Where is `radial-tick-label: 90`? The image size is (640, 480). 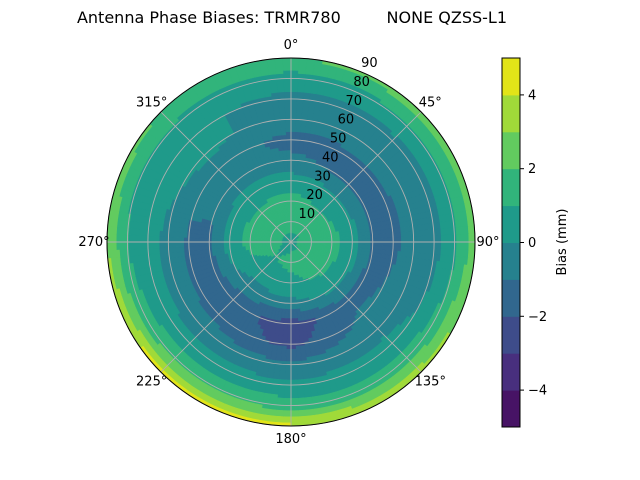
radial-tick-label: 90 is located at coordinates (369, 63).